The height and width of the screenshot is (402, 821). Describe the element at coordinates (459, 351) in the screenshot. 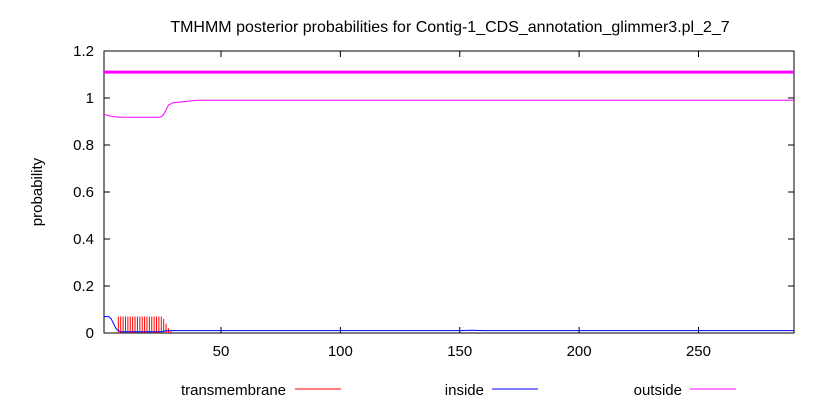

I see `x-tick-label: 150` at that location.